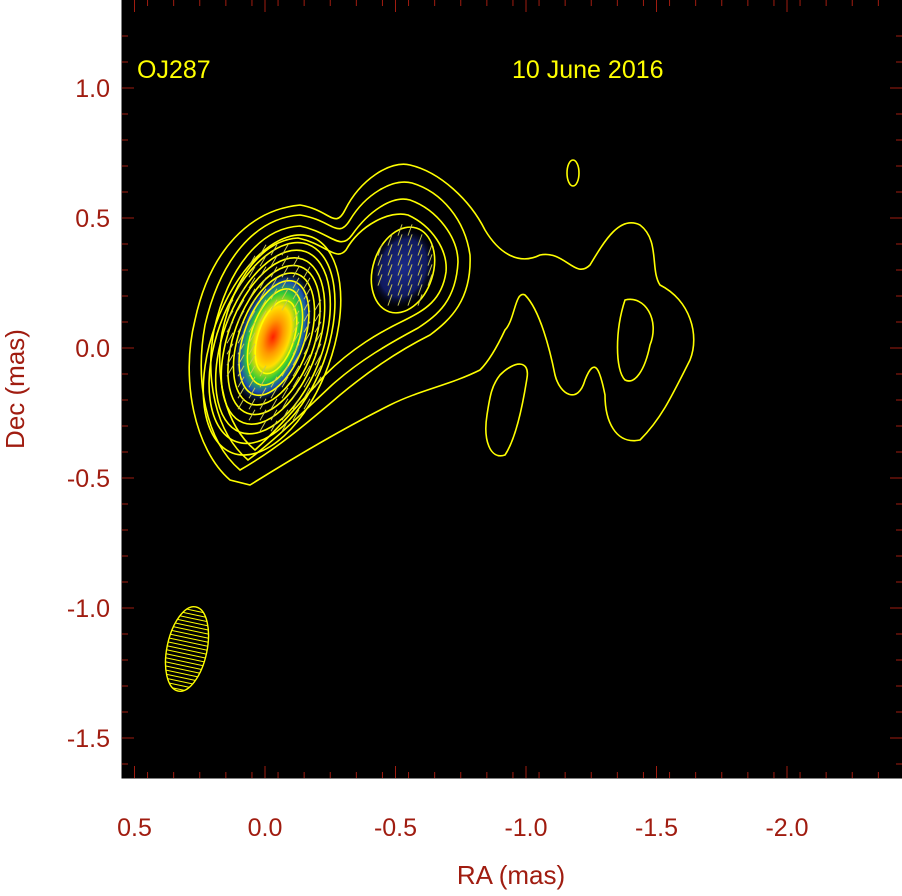  I want to click on contour-knot, so click(403, 270).